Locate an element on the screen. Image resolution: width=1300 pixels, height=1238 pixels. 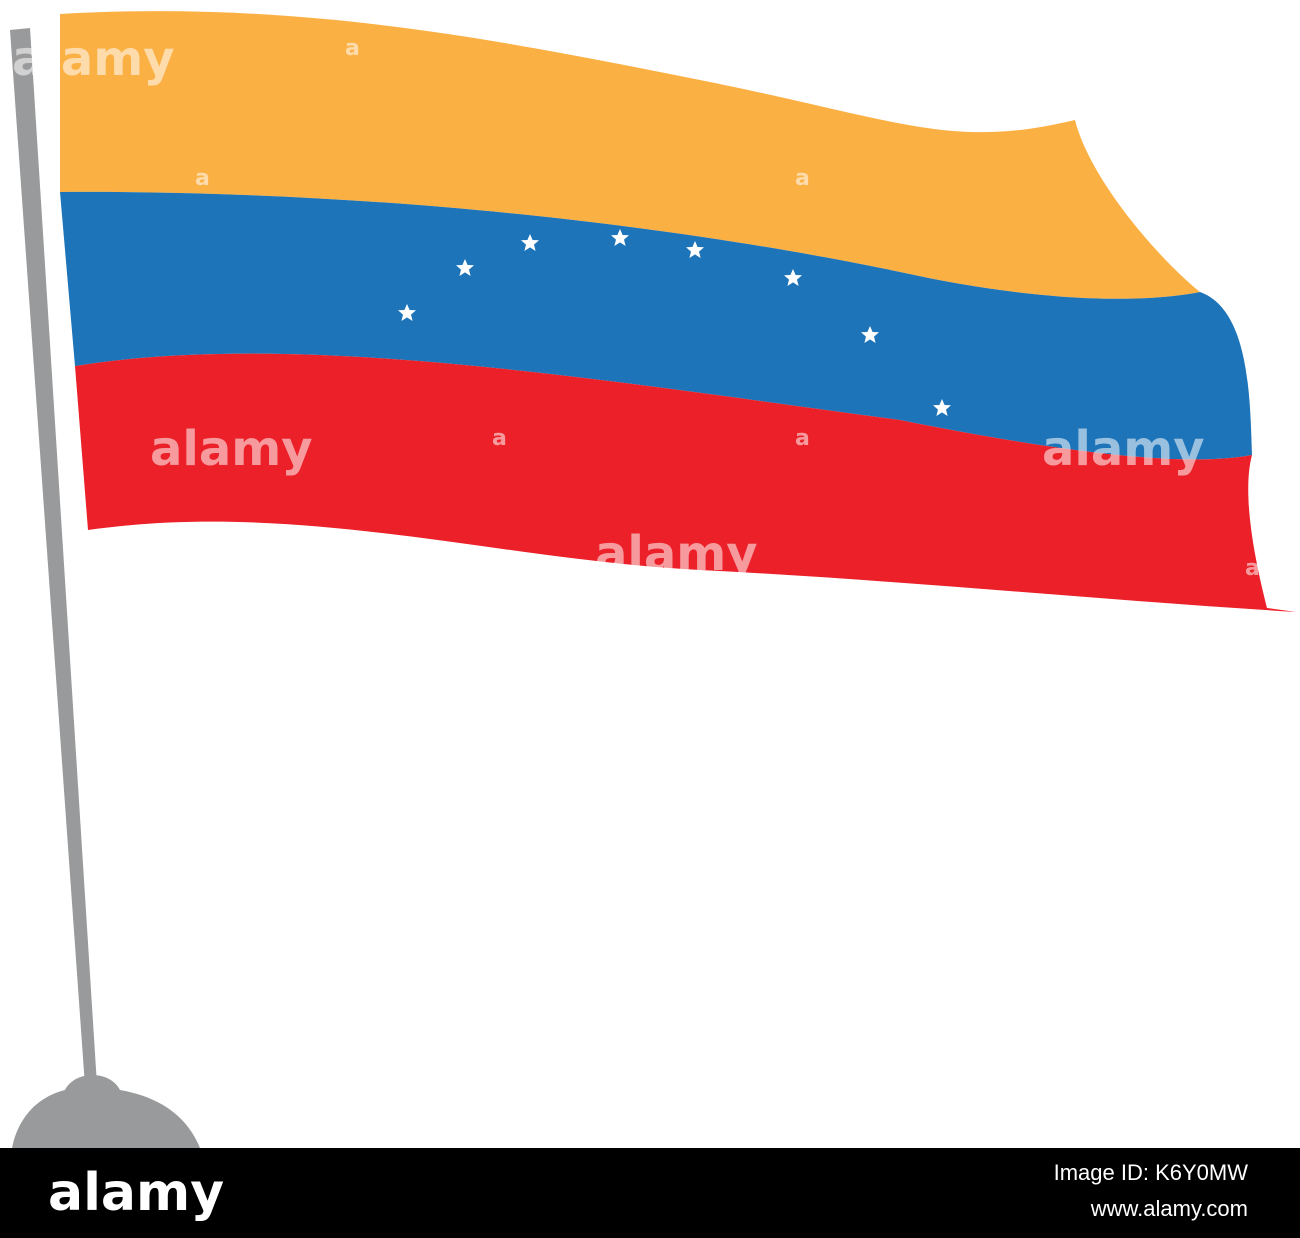
image-id: Image ID: K6Y0MW is located at coordinates (1151, 1172).